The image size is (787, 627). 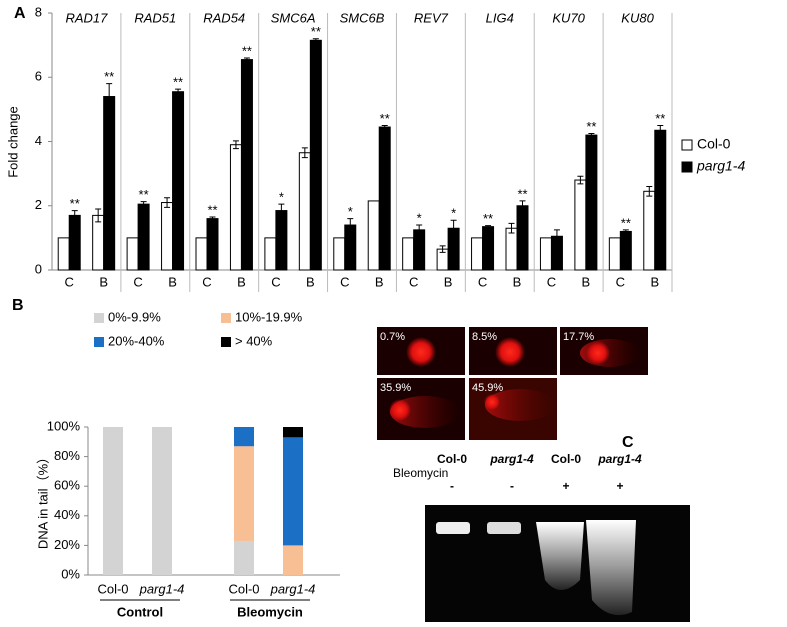 I want to click on group-label: KU80, so click(x=637, y=17).